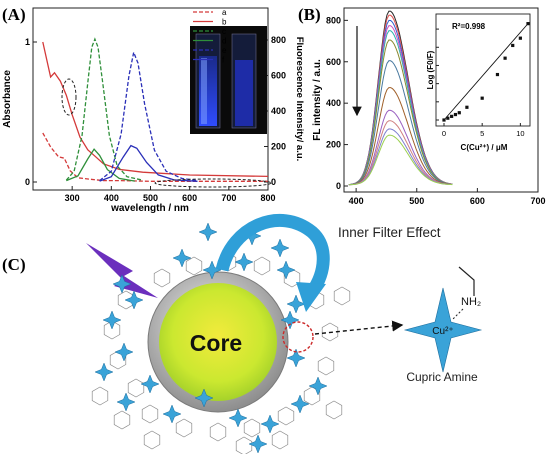  I want to click on panel-a-xtick-label: 800, so click(267, 198).